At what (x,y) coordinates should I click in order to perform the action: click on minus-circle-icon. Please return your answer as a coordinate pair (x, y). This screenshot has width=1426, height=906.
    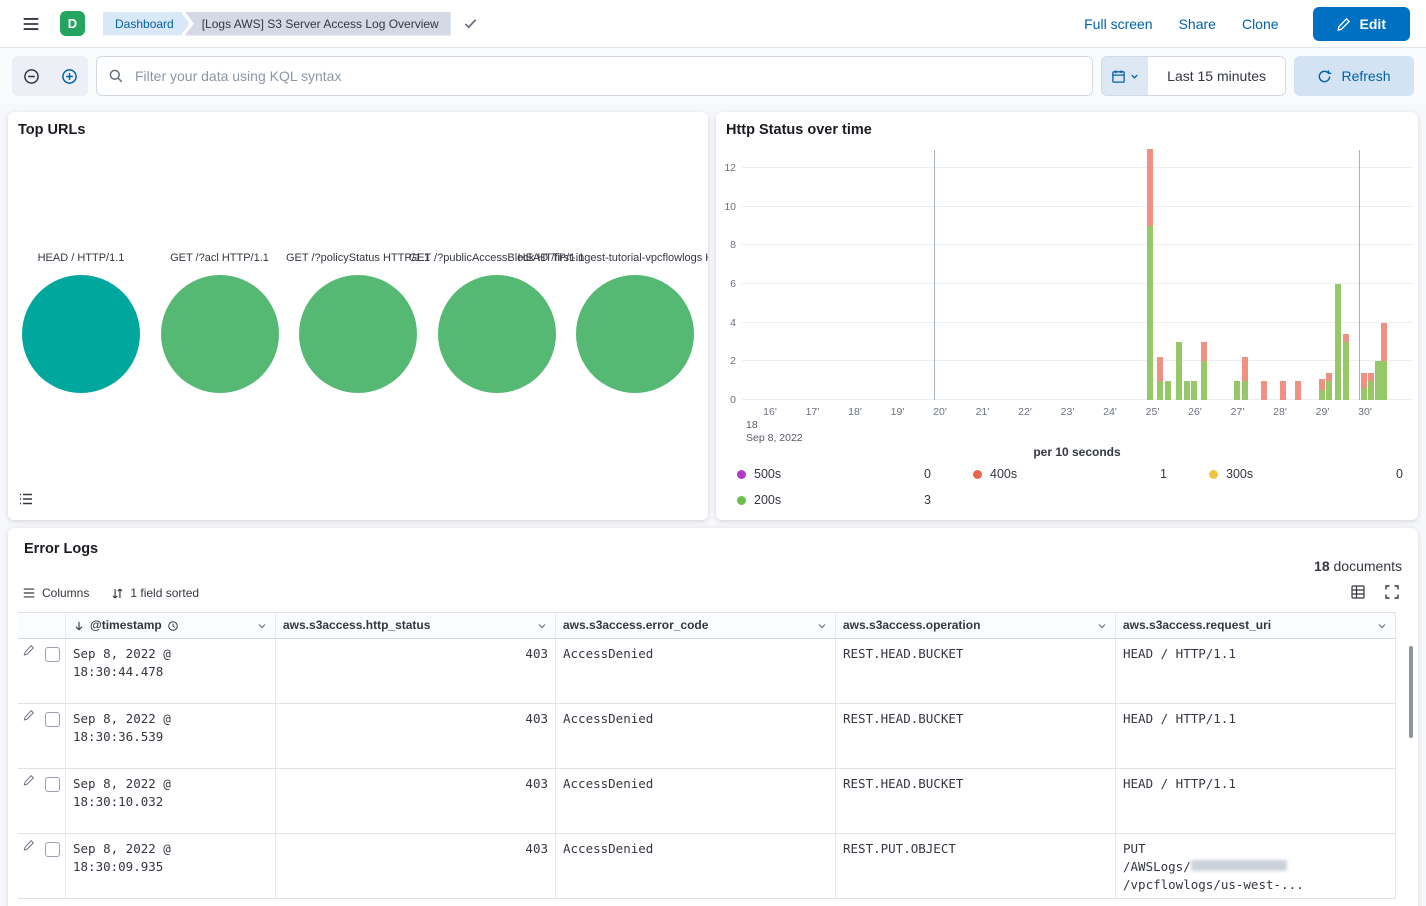
    Looking at the image, I should click on (31, 76).